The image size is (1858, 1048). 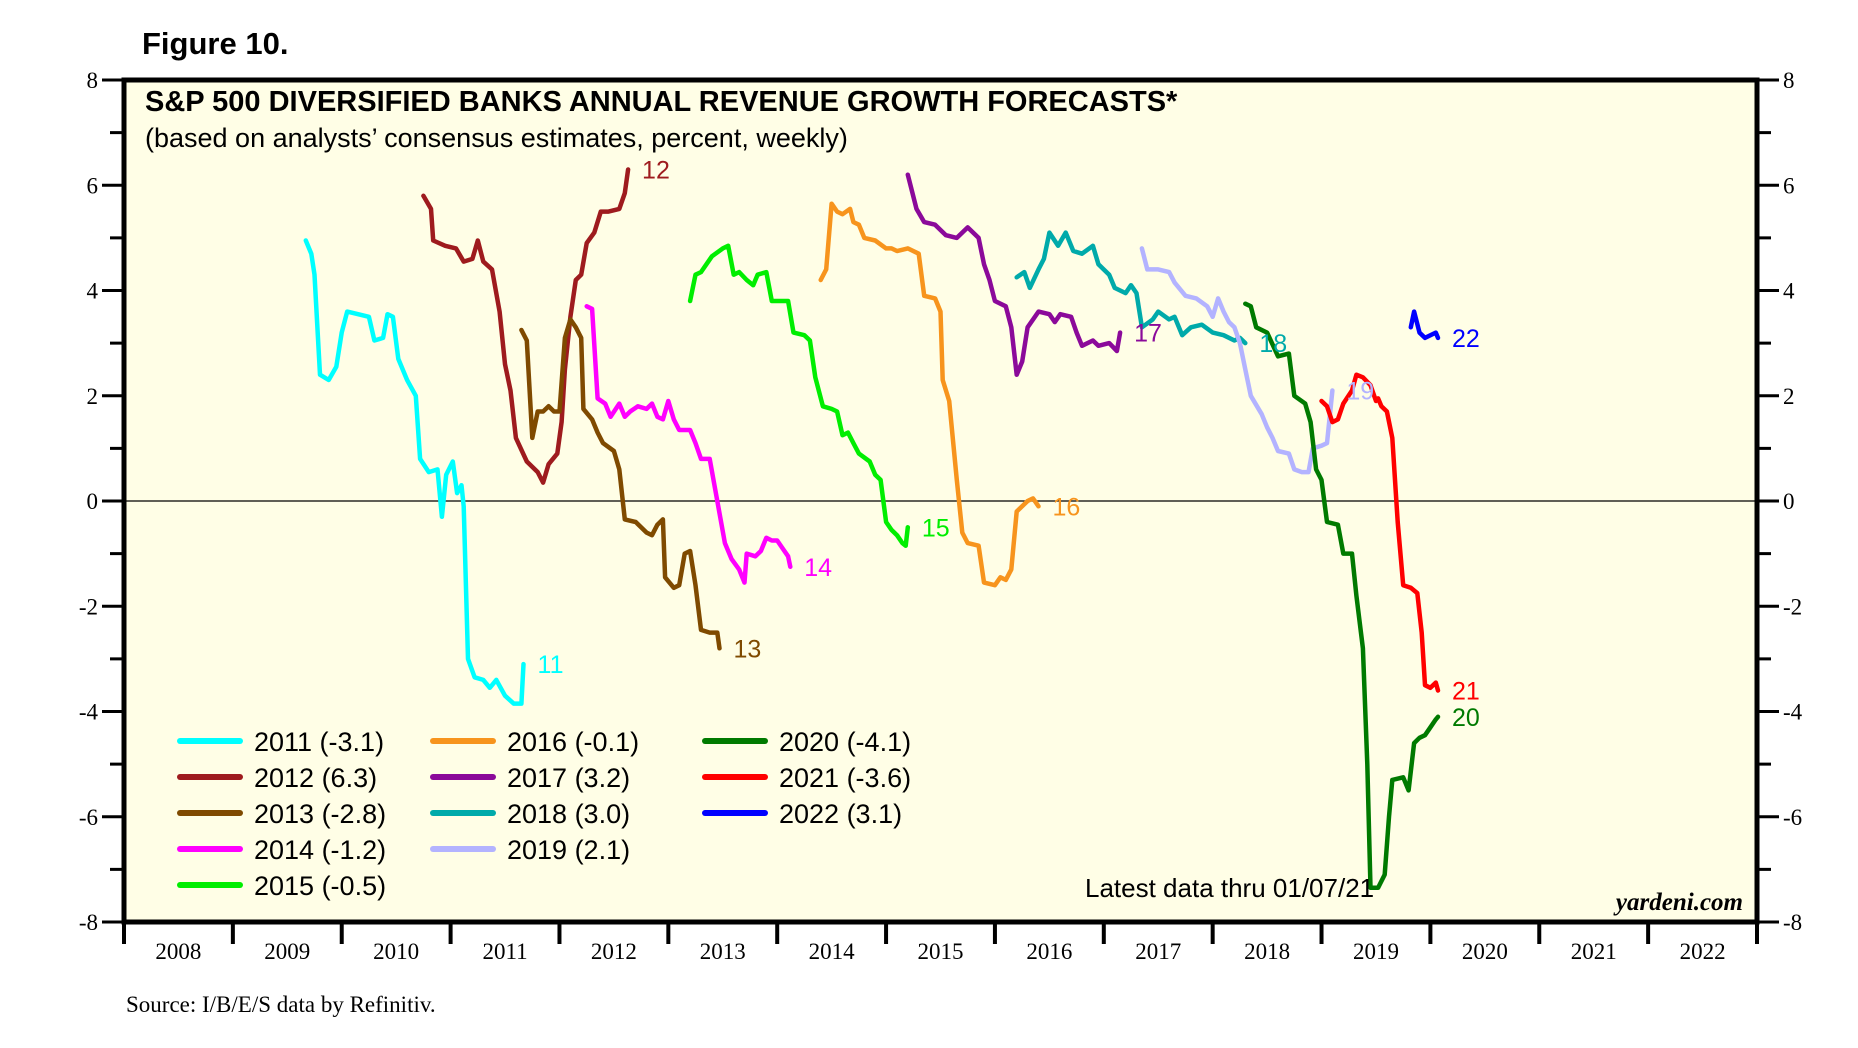 I want to click on y-tick-label-right: 4, so click(x=1789, y=291).